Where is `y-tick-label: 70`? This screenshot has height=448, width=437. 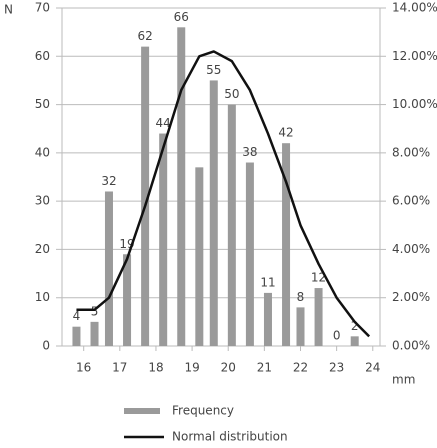 y-tick-label: 70 is located at coordinates (42, 8).